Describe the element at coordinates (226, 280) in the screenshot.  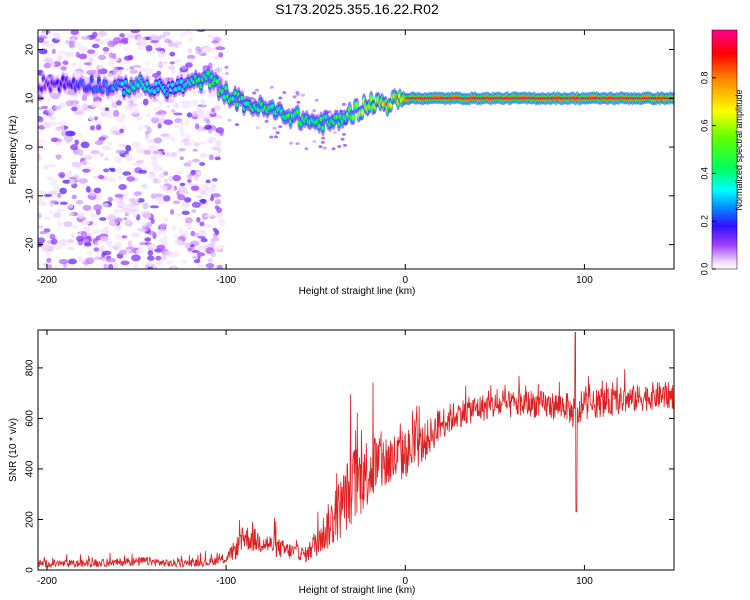
I see `x-tick-label: -100` at that location.